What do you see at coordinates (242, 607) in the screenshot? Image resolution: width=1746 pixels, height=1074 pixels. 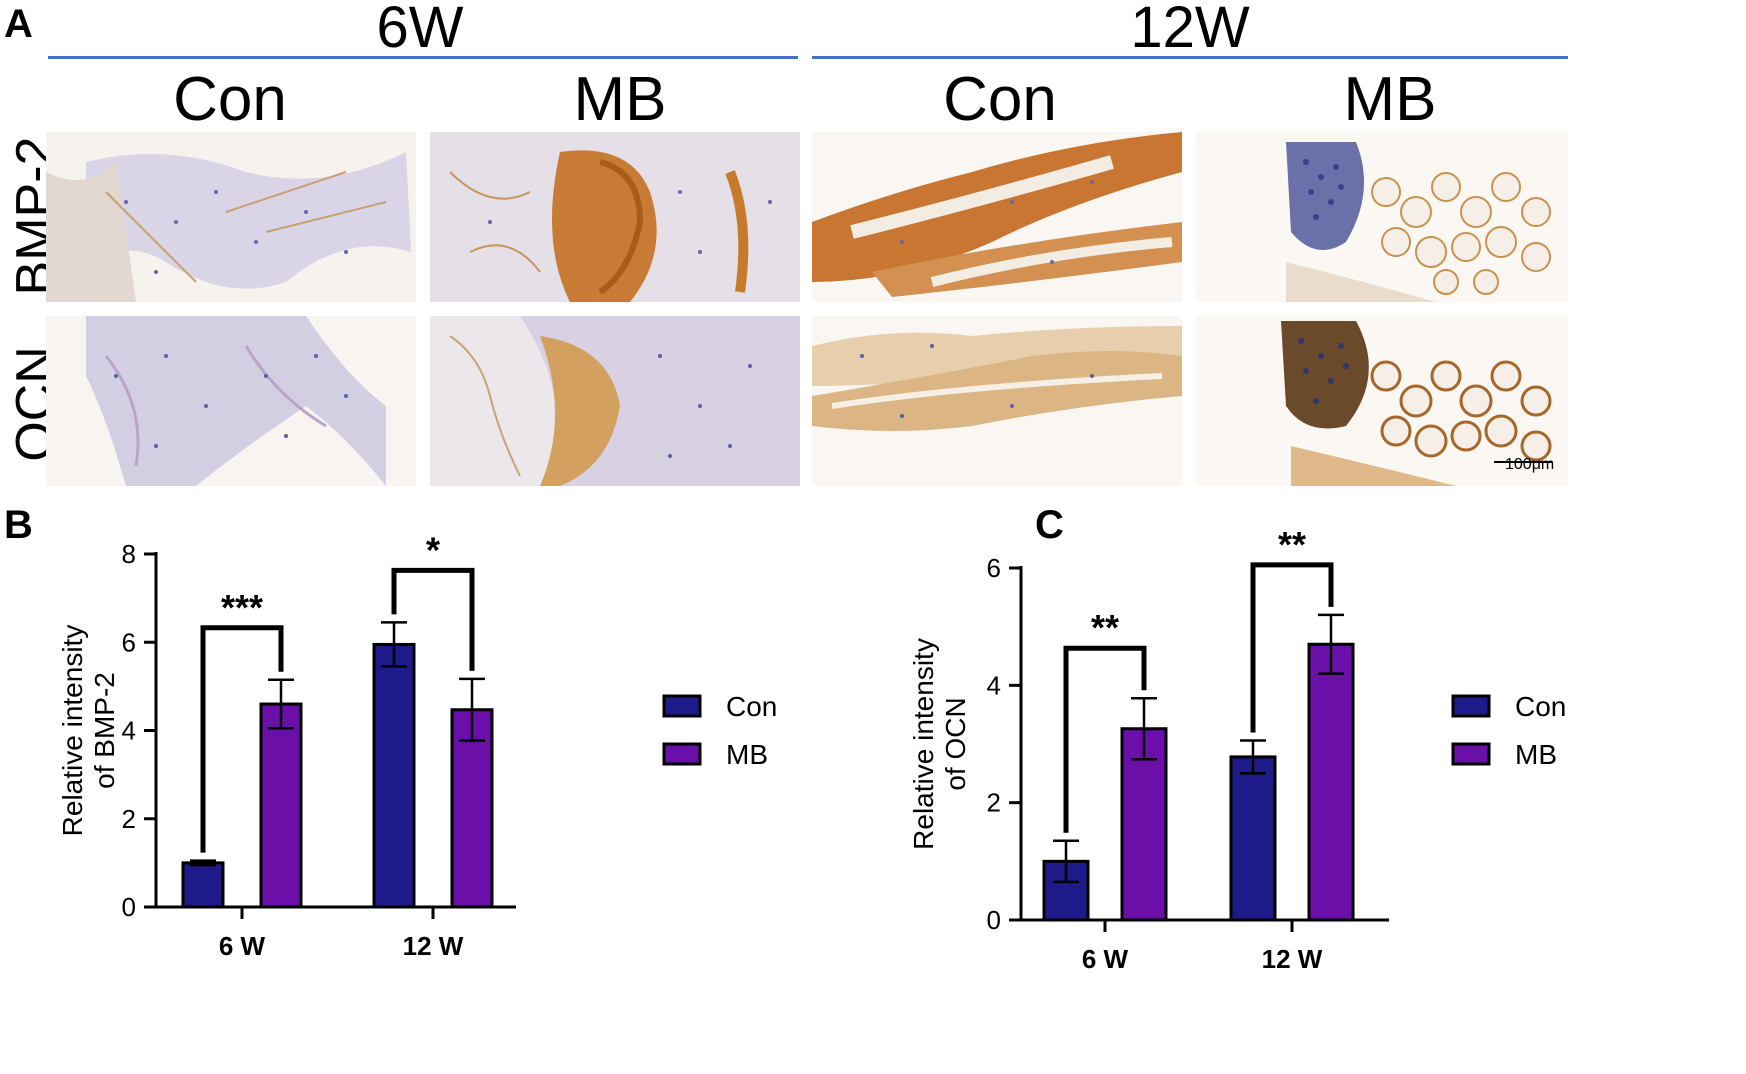 I see `significance-label: ***` at bounding box center [242, 607].